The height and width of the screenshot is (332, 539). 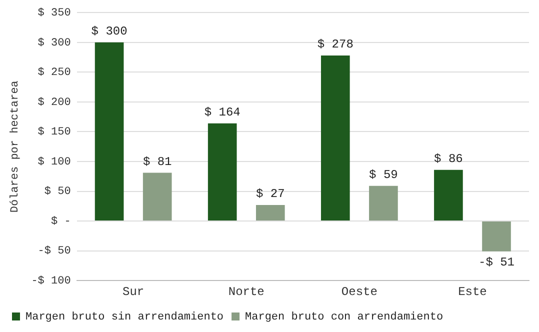 What do you see at coordinates (383, 175) in the screenshot?
I see `data-label: $ 59` at bounding box center [383, 175].